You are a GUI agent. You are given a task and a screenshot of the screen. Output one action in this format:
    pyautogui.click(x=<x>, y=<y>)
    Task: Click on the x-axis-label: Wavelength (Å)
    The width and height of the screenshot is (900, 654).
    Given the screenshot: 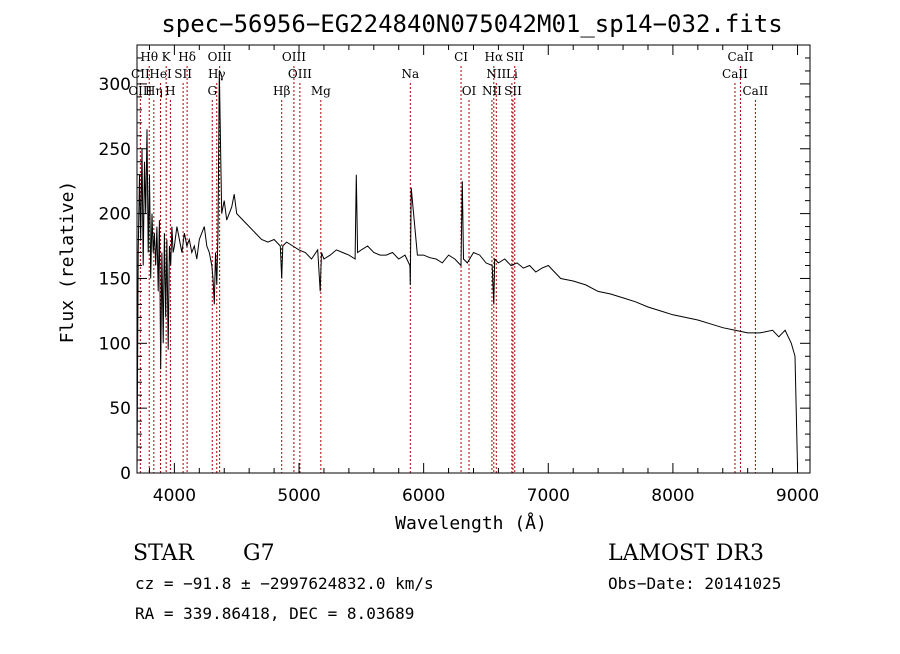 What is the action you would take?
    pyautogui.click(x=471, y=523)
    